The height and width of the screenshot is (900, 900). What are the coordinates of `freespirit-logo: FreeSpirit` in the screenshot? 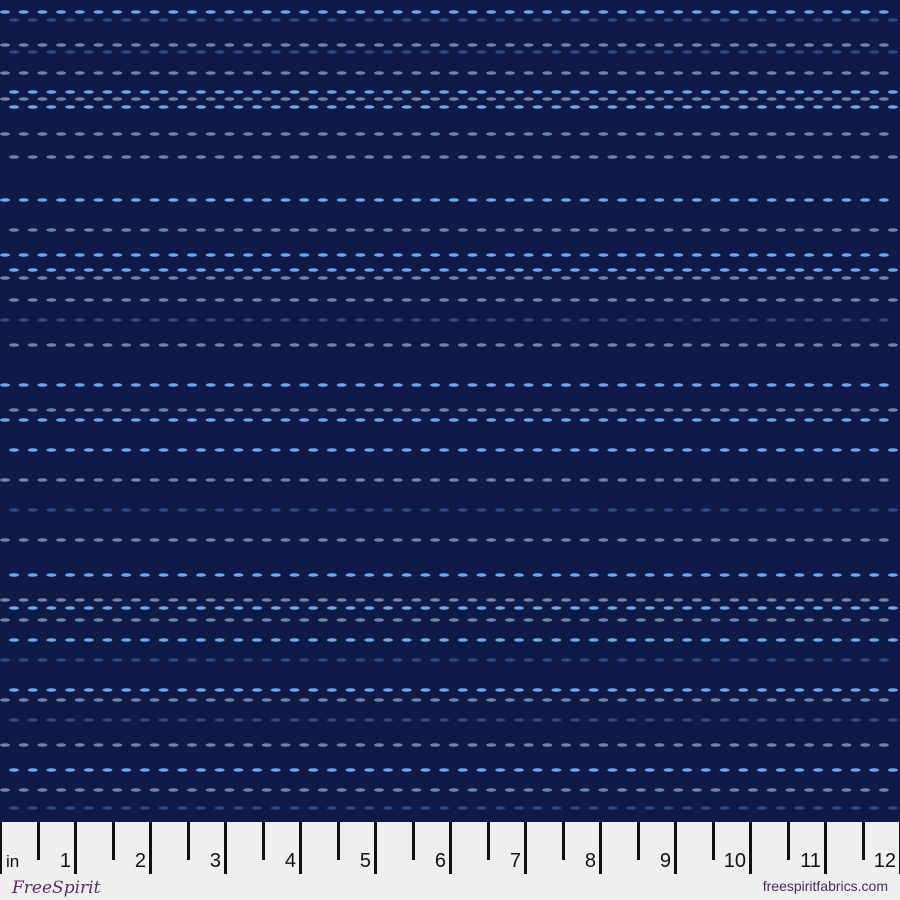 It's located at (56, 888).